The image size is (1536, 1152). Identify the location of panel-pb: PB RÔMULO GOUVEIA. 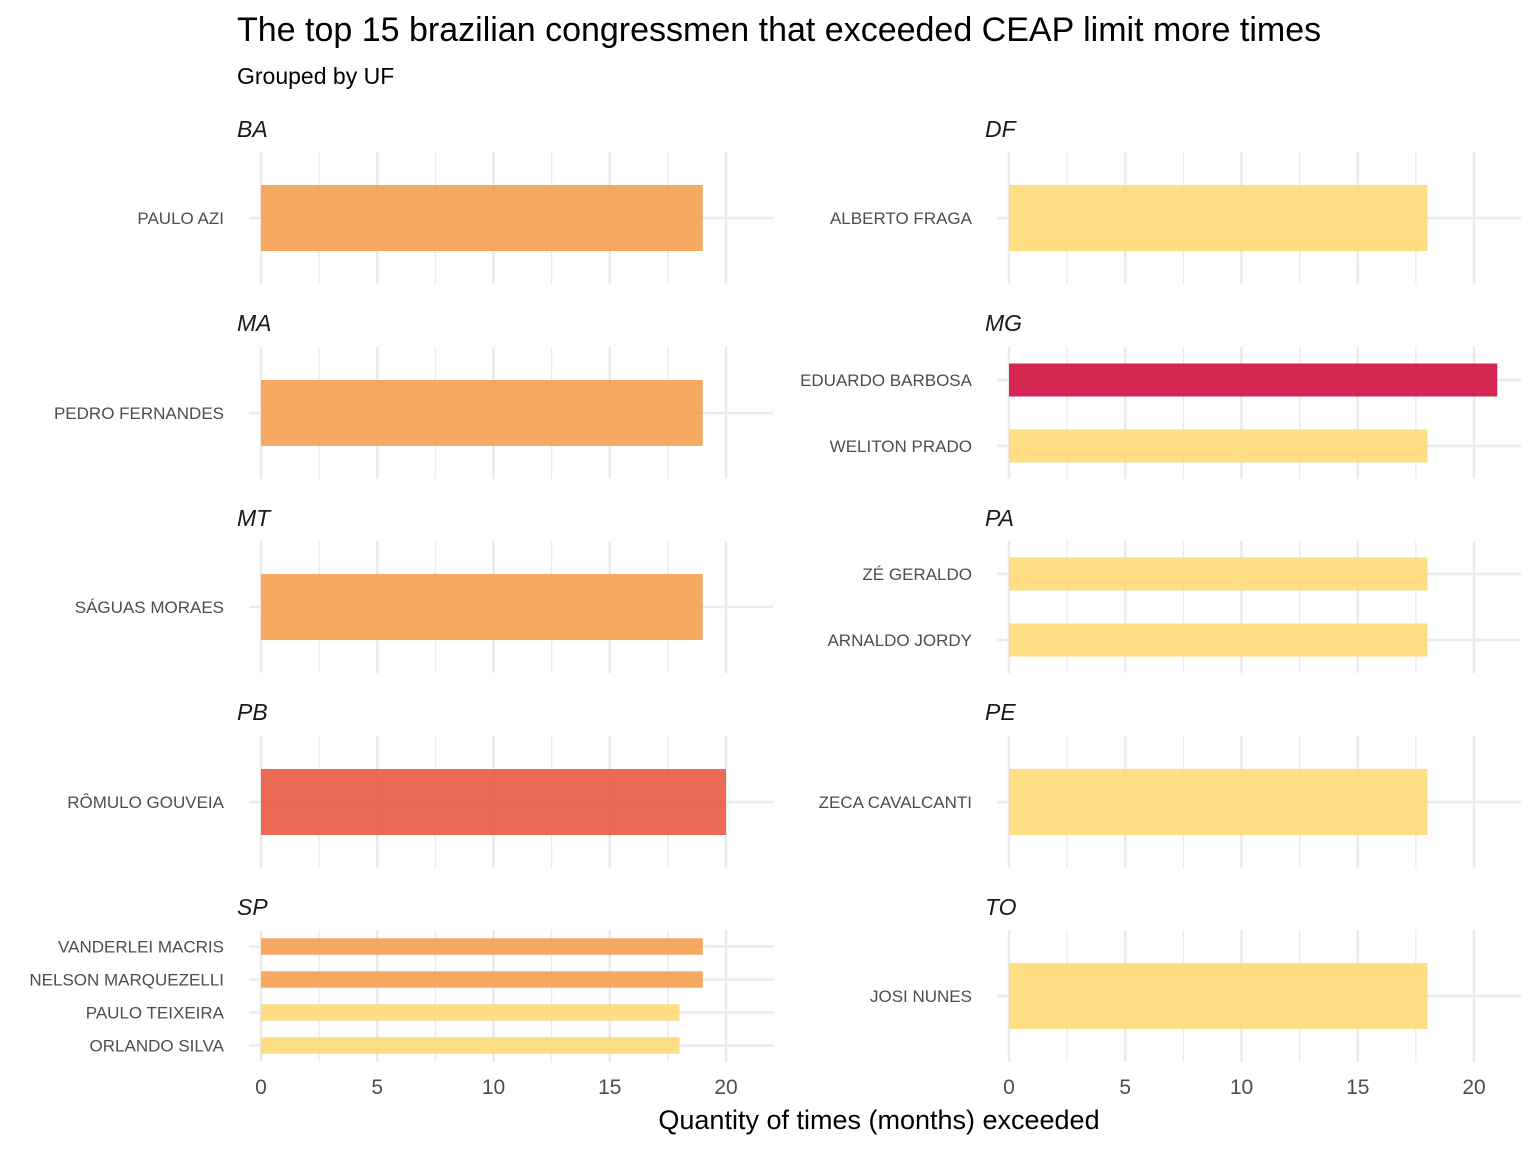
(420, 783).